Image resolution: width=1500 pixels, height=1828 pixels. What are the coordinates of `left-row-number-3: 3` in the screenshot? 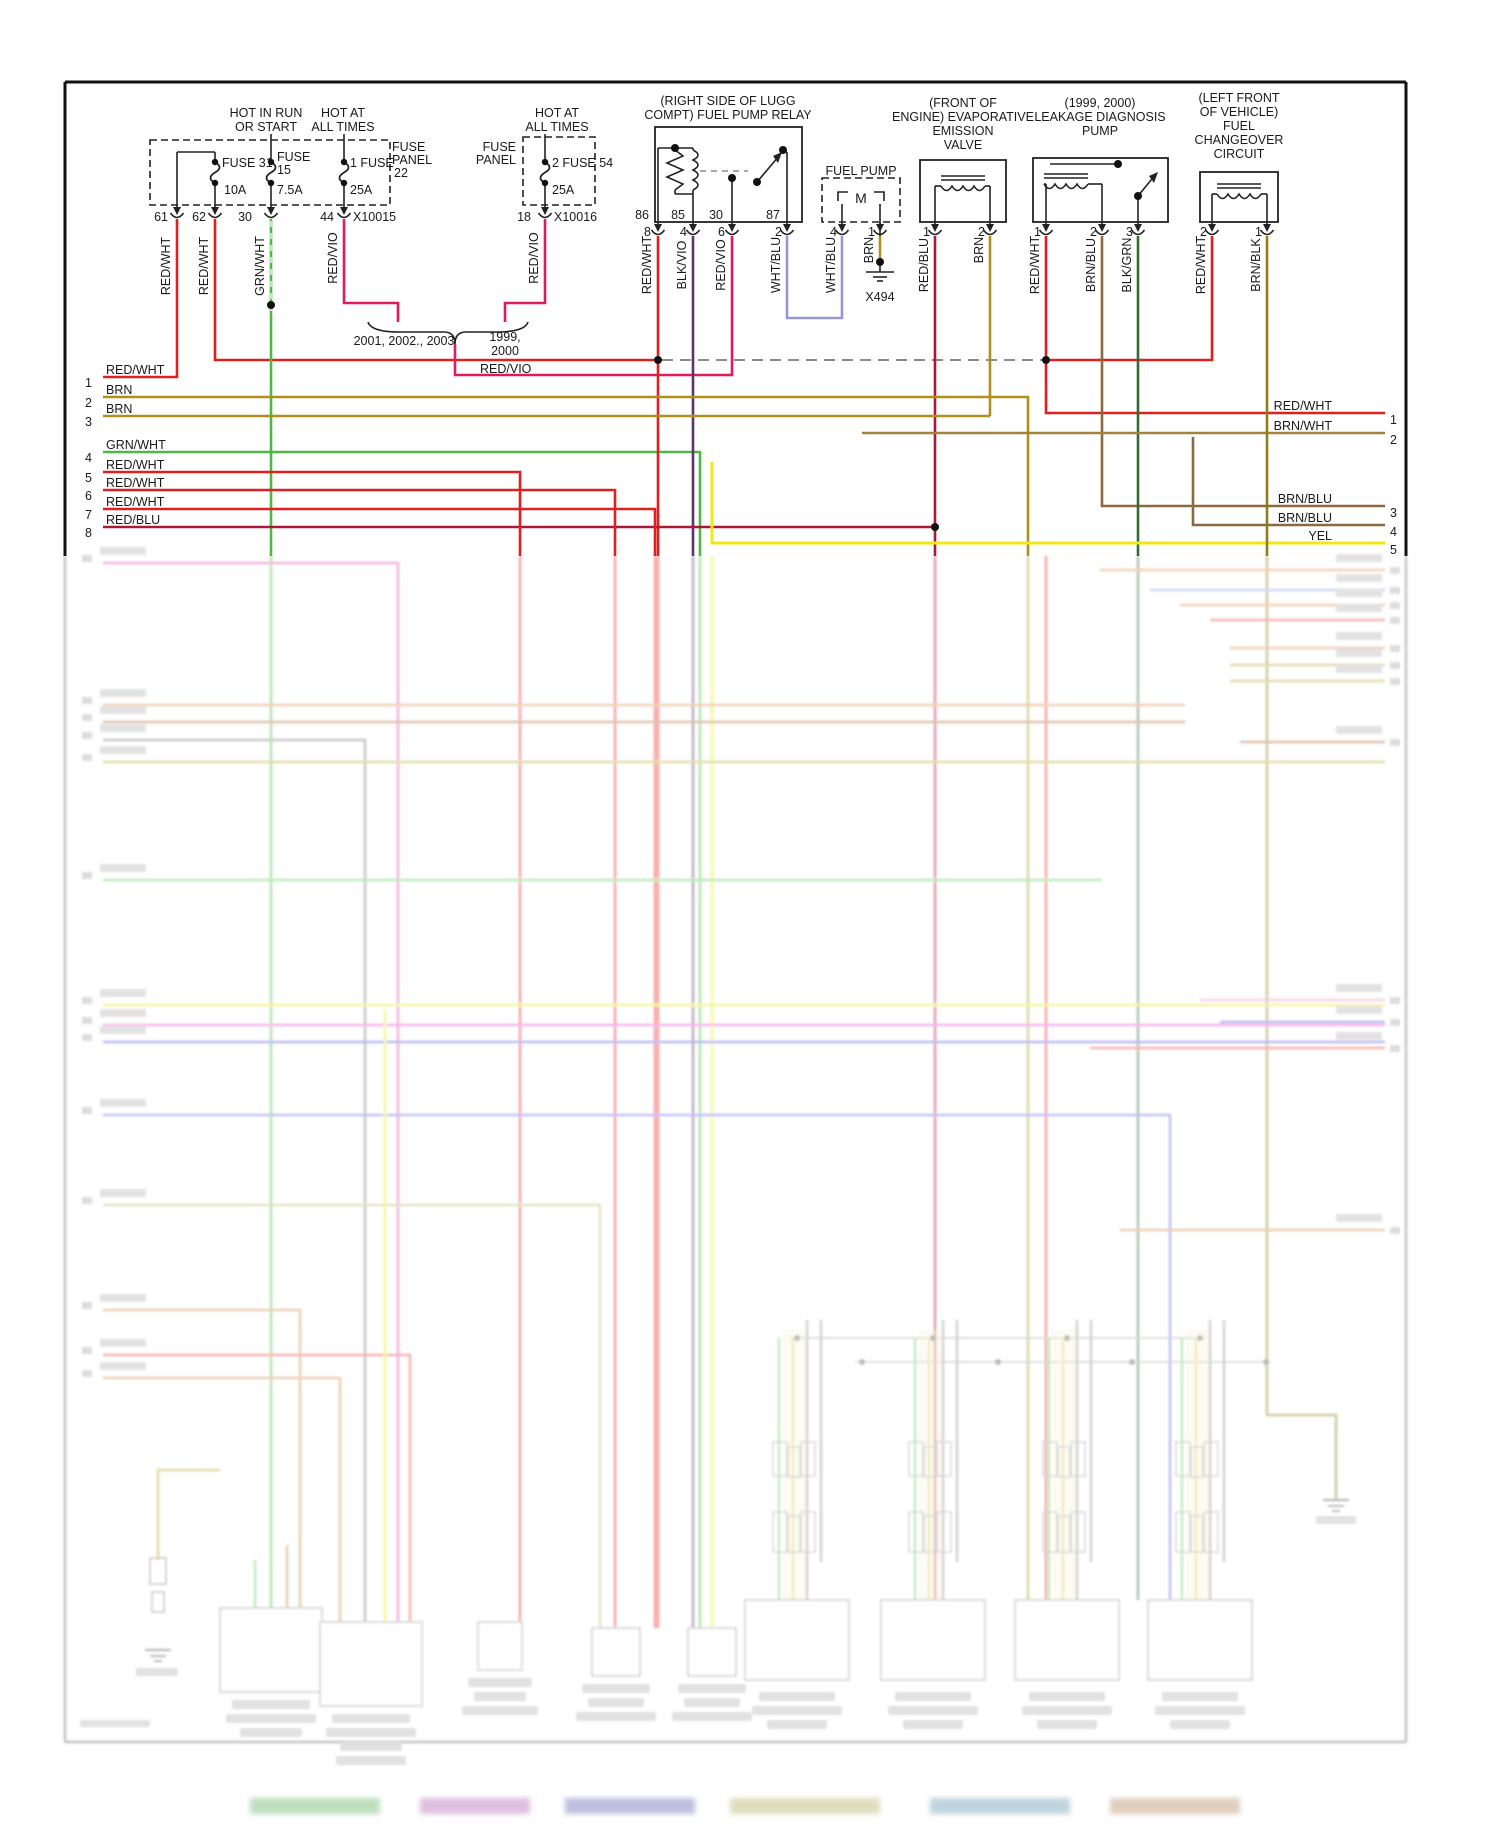 It's located at (88, 422).